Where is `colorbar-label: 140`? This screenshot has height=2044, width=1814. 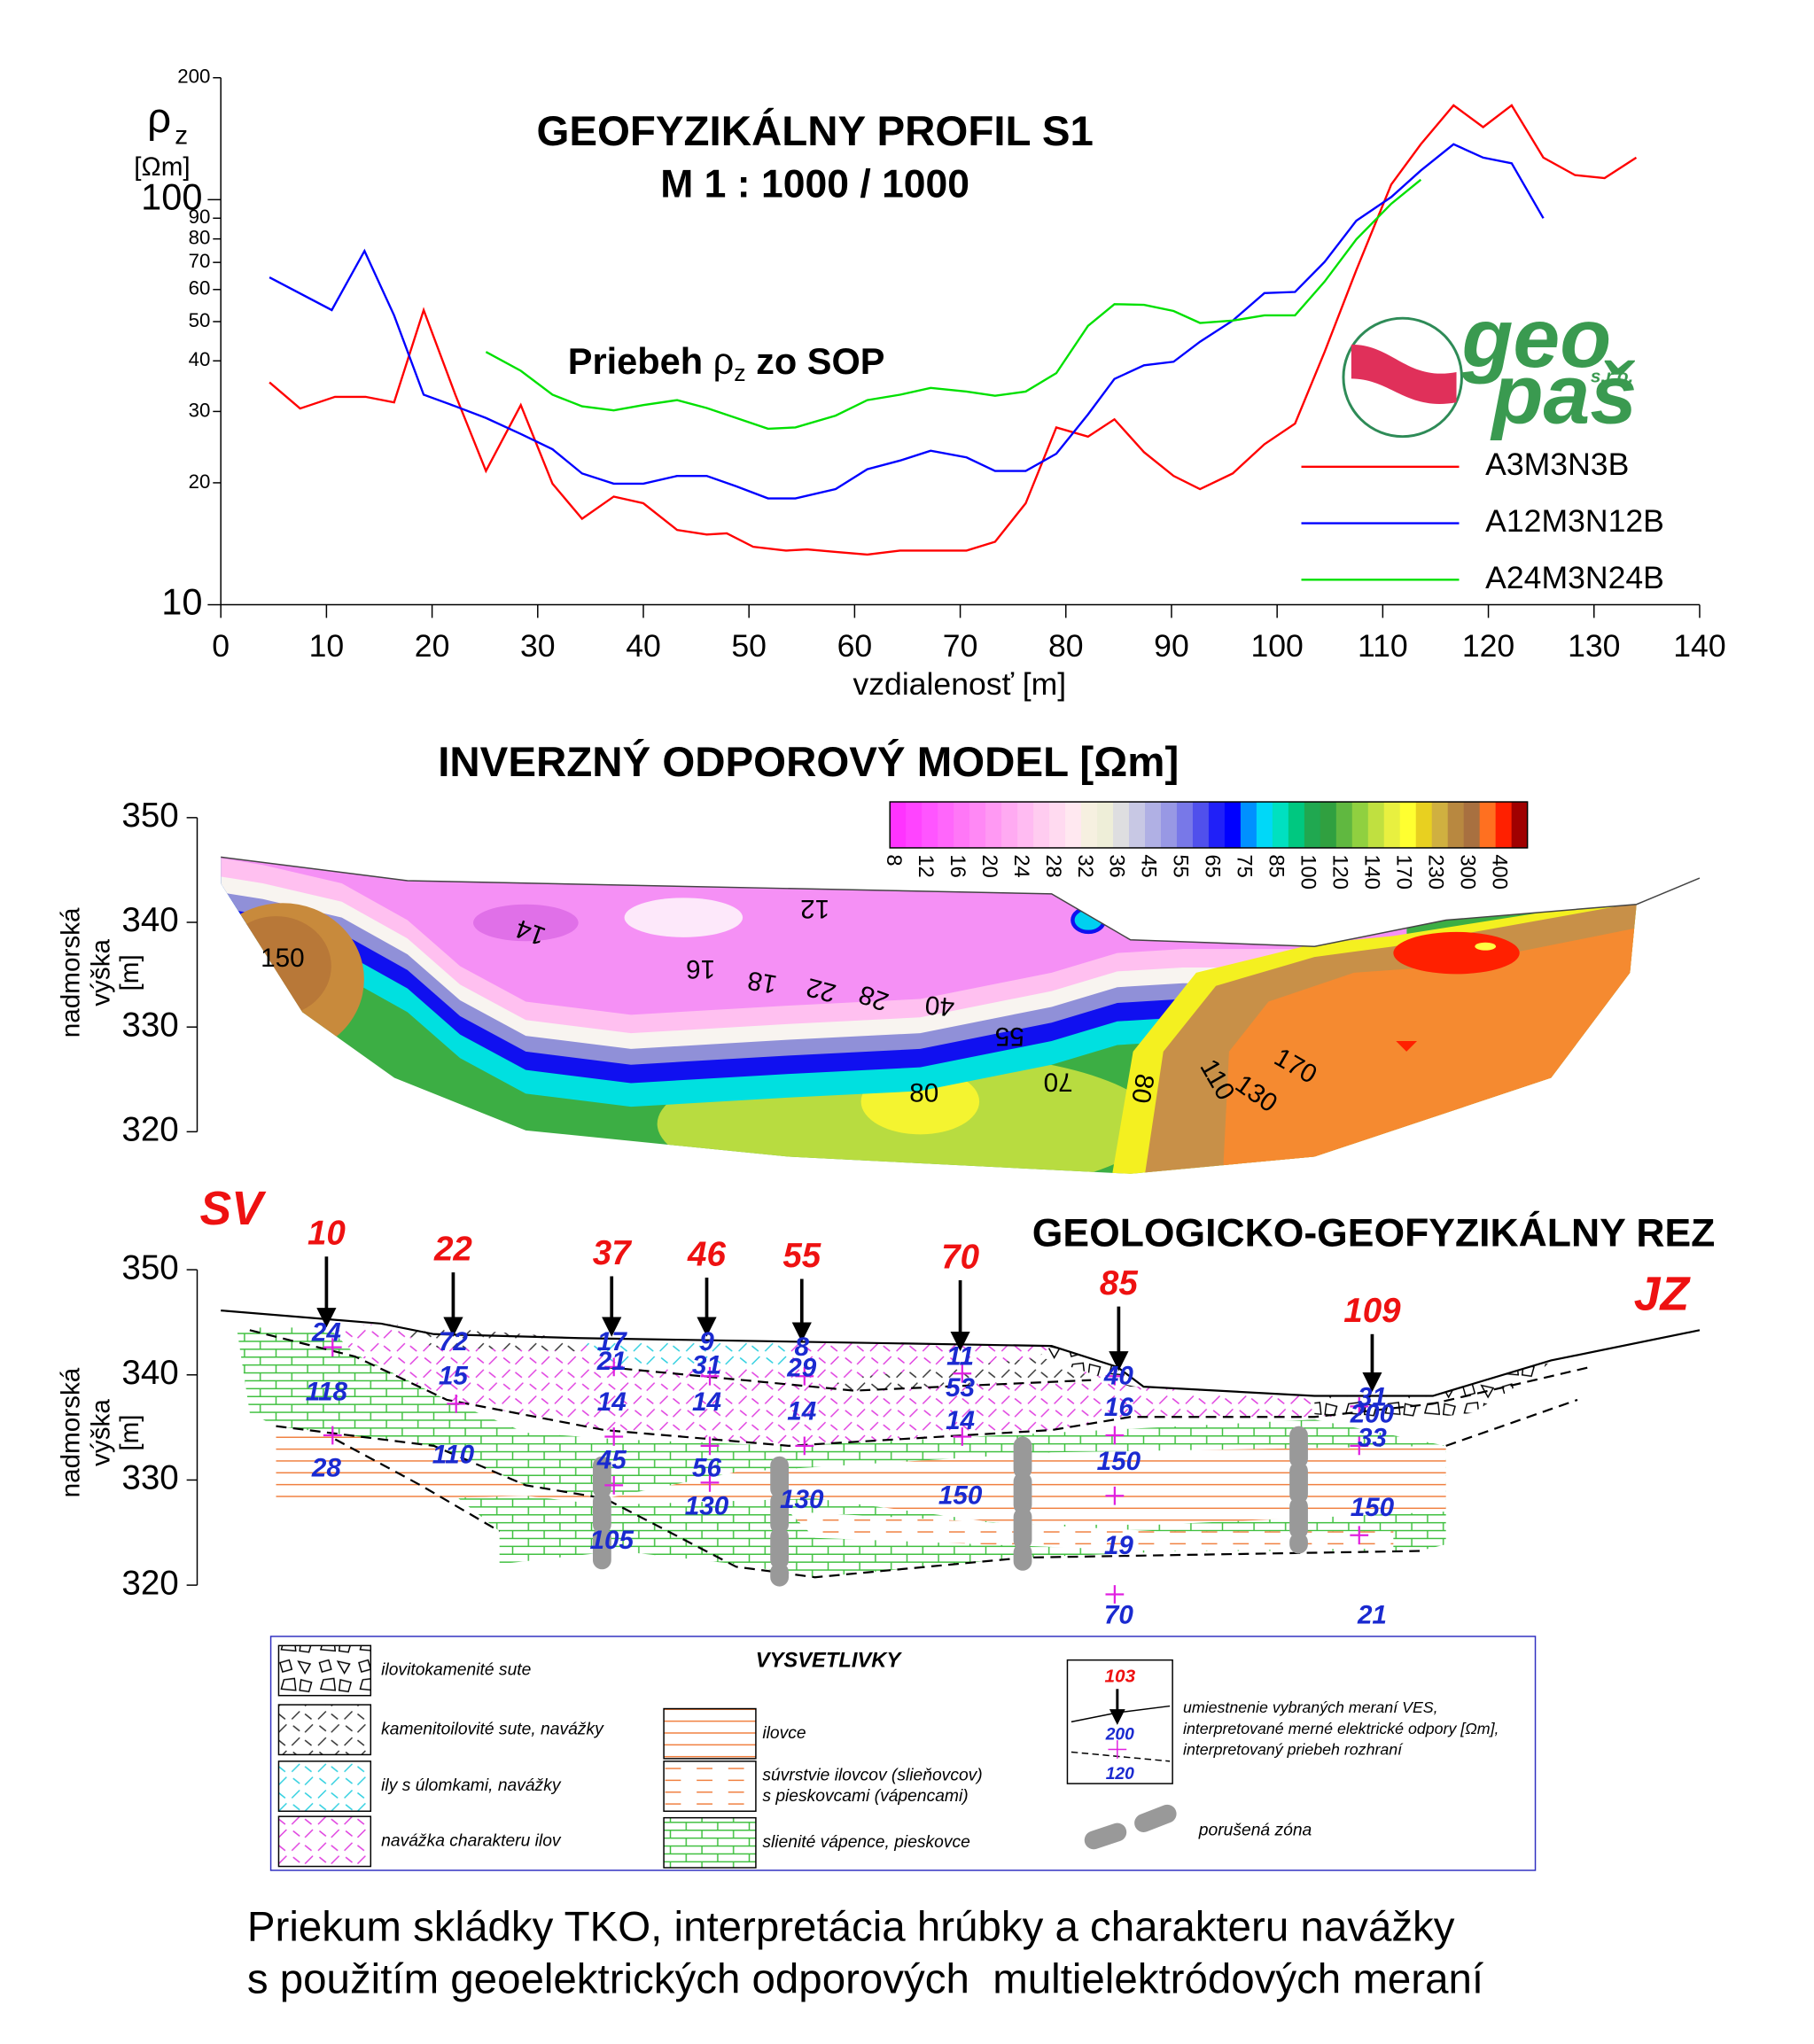
colorbar-label: 140 is located at coordinates (1371, 872).